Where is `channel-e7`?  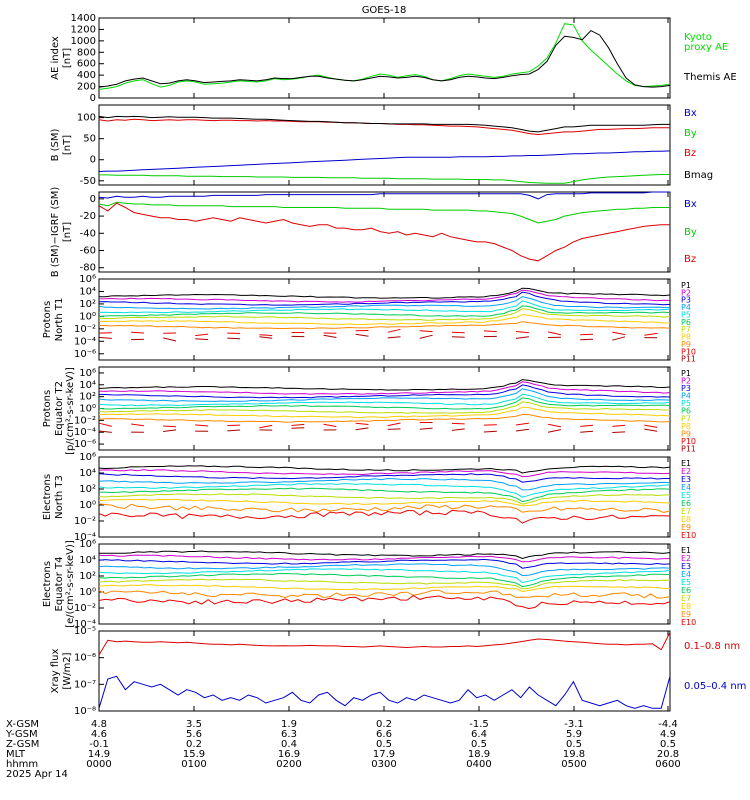 channel-e7 is located at coordinates (384, 584).